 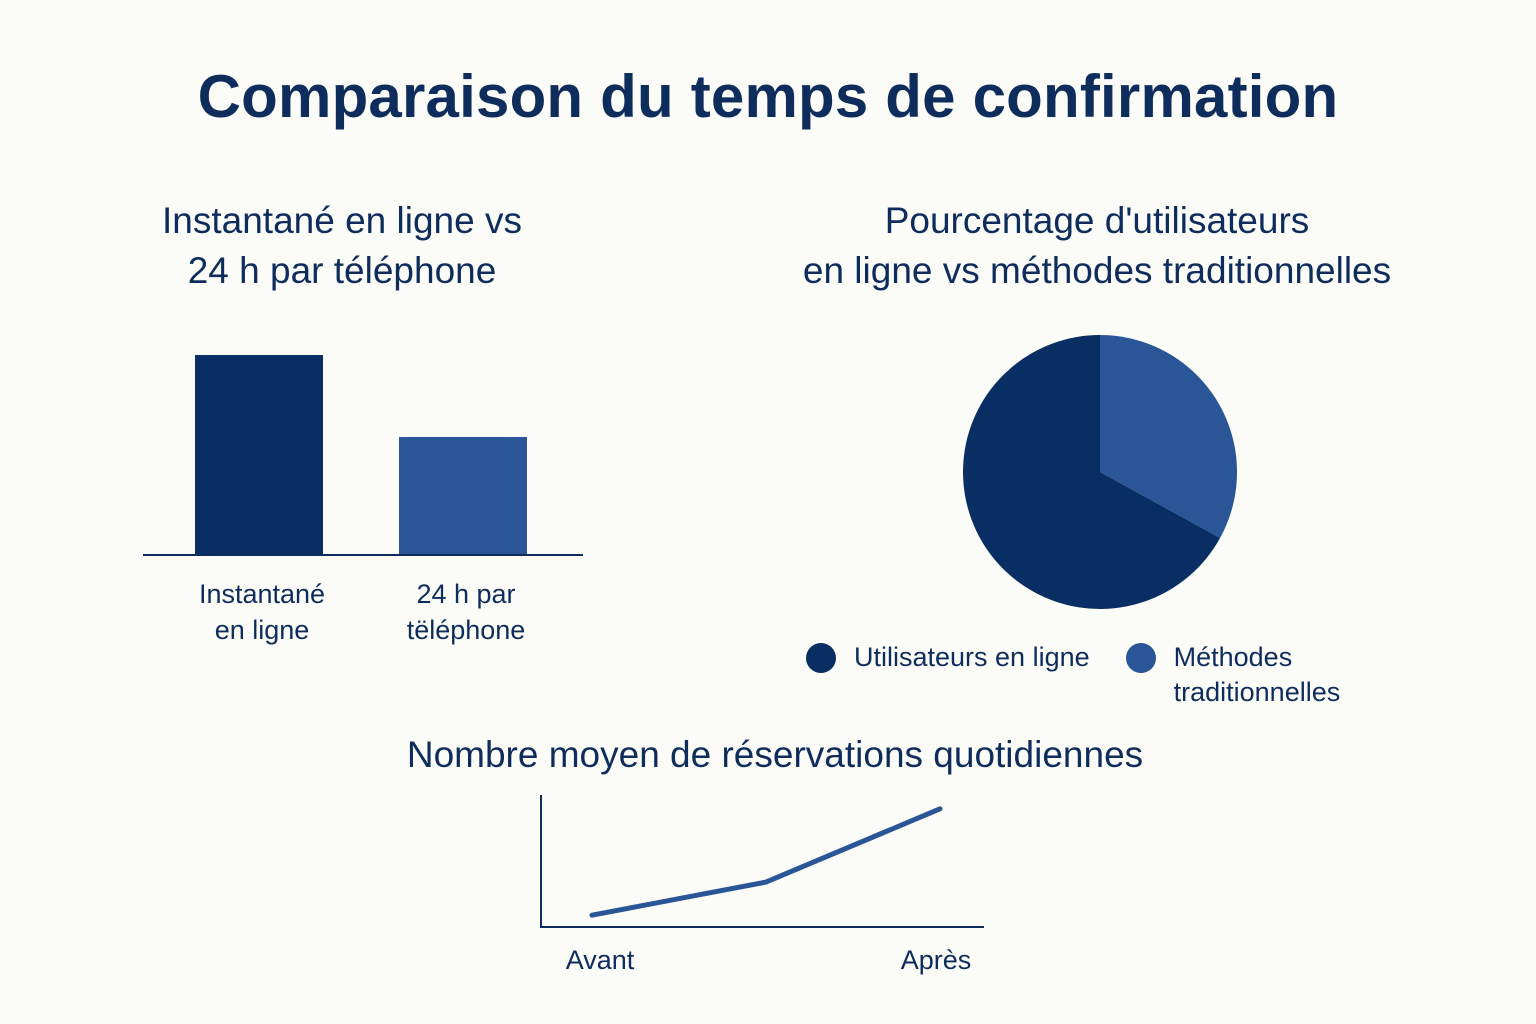 What do you see at coordinates (262, 612) in the screenshot?
I see `bar-category-label-0: Instantané en ligne` at bounding box center [262, 612].